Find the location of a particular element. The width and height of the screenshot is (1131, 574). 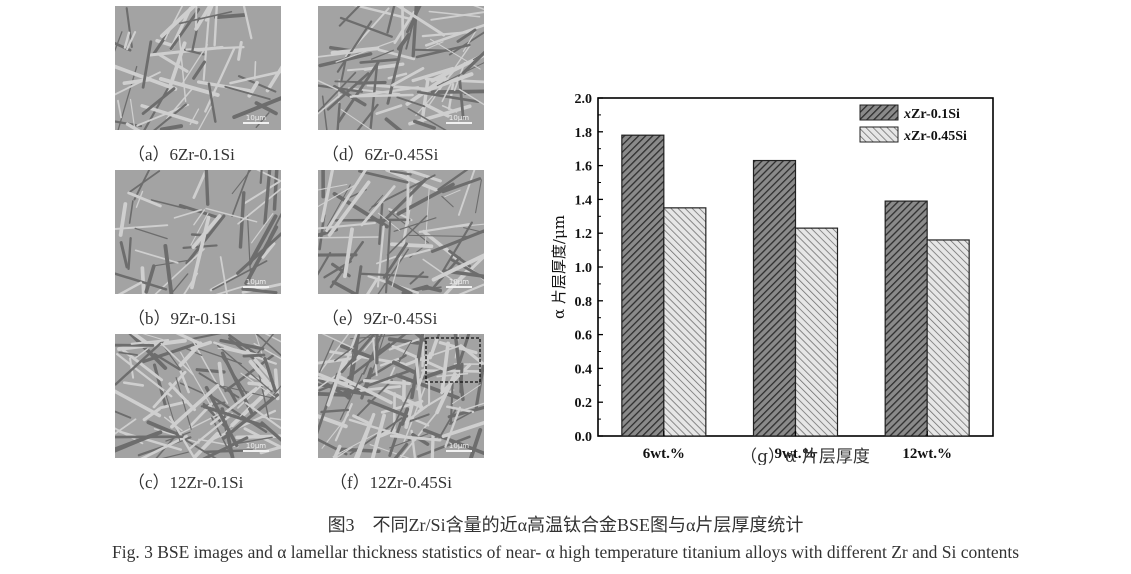

micrograph-b: 10μm is located at coordinates (198, 232).